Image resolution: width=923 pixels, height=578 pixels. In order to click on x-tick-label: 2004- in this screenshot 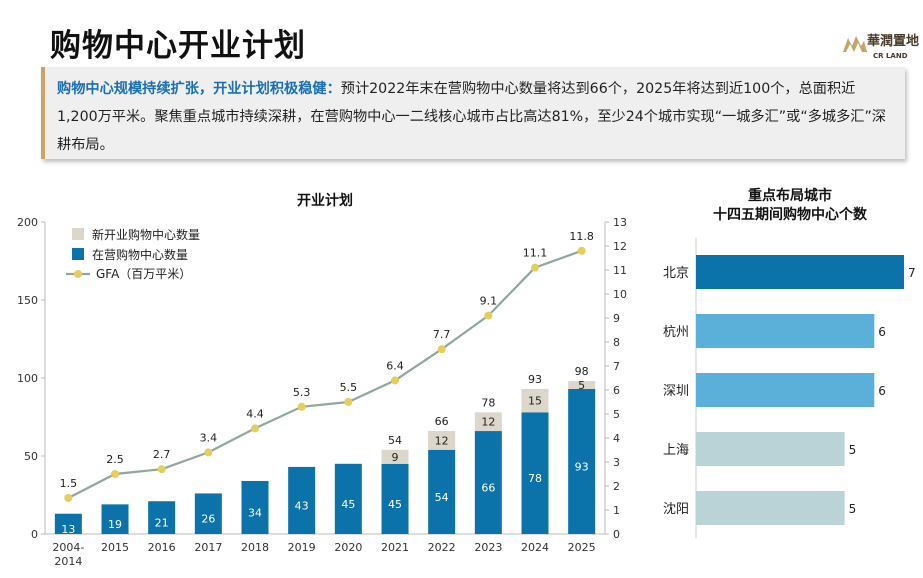, I will do `click(68, 547)`.